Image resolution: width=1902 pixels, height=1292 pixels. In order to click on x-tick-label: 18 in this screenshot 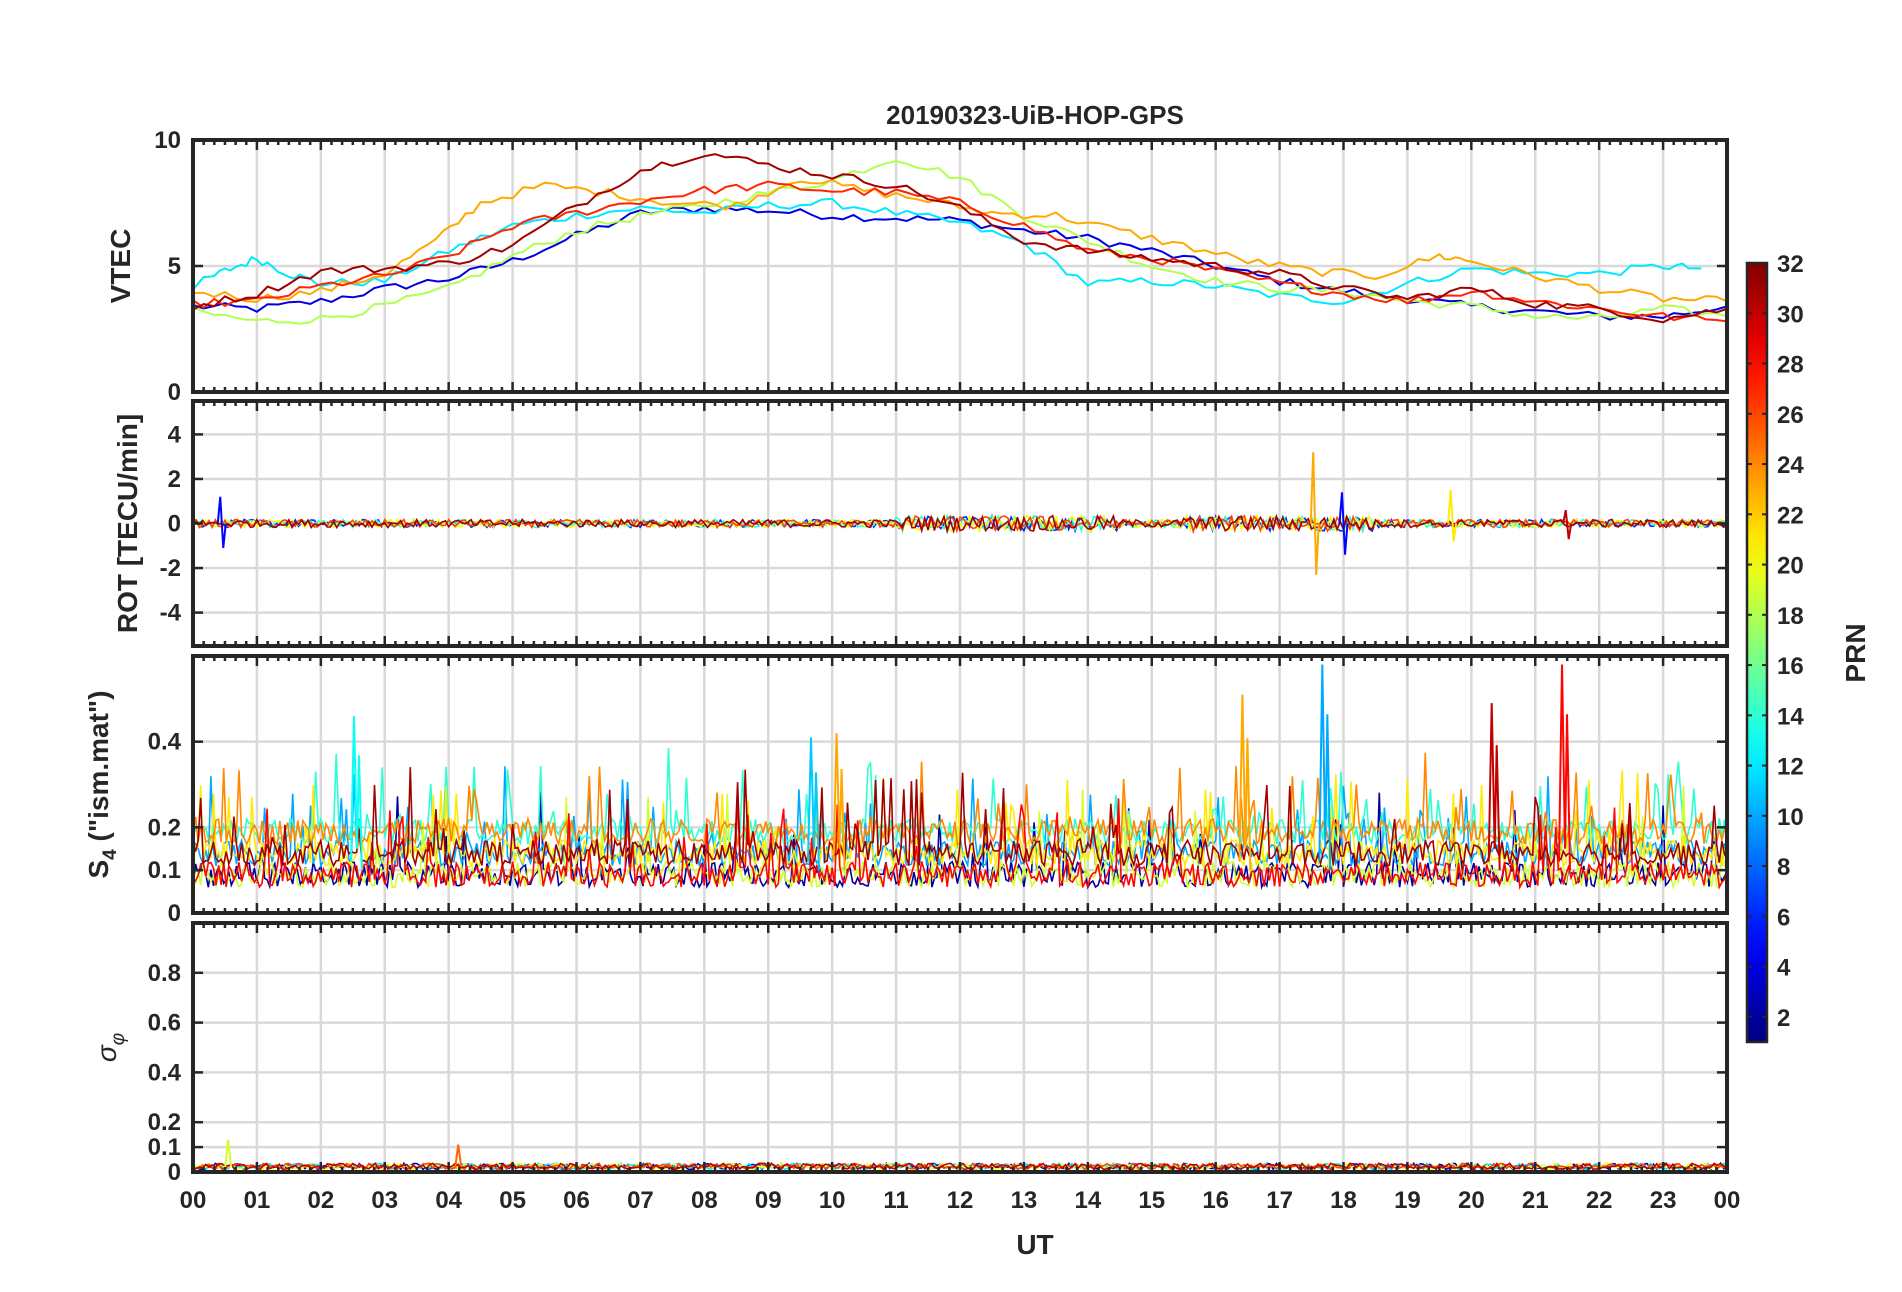, I will do `click(1343, 1200)`.